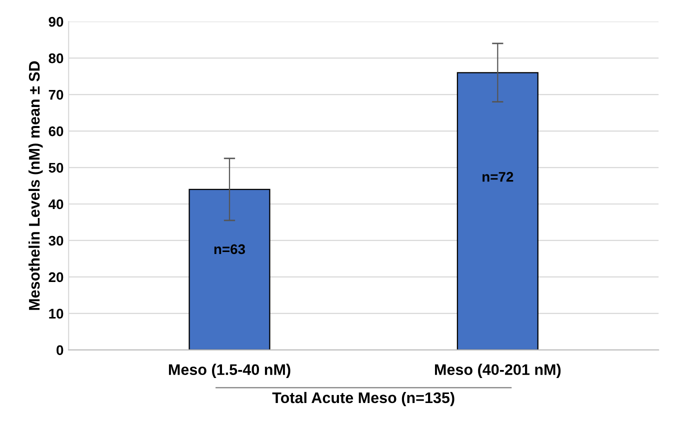 Image resolution: width=686 pixels, height=432 pixels. What do you see at coordinates (56, 204) in the screenshot?
I see `y-tick-label: 40` at bounding box center [56, 204].